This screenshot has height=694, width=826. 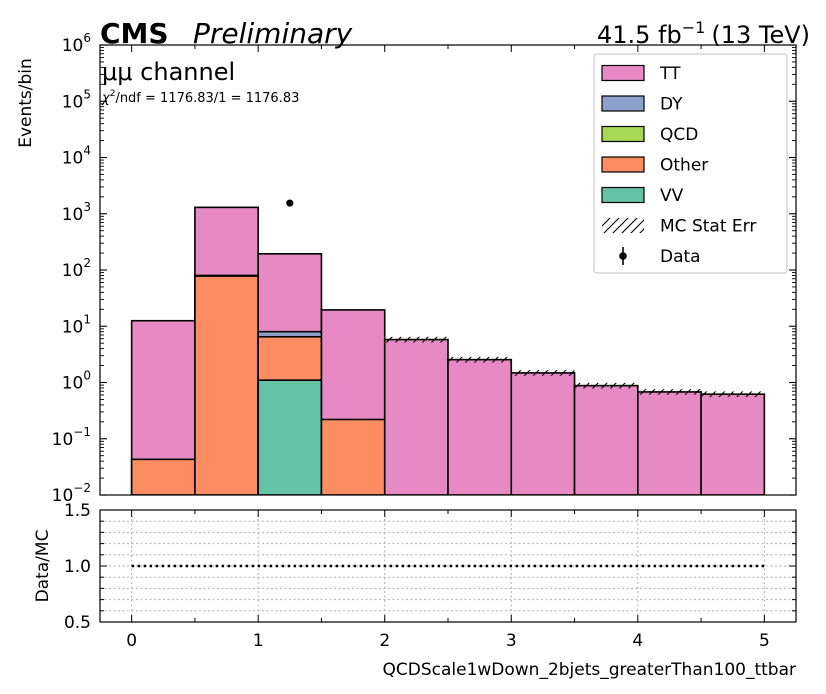 I want to click on legend-label: Other, so click(x=684, y=166).